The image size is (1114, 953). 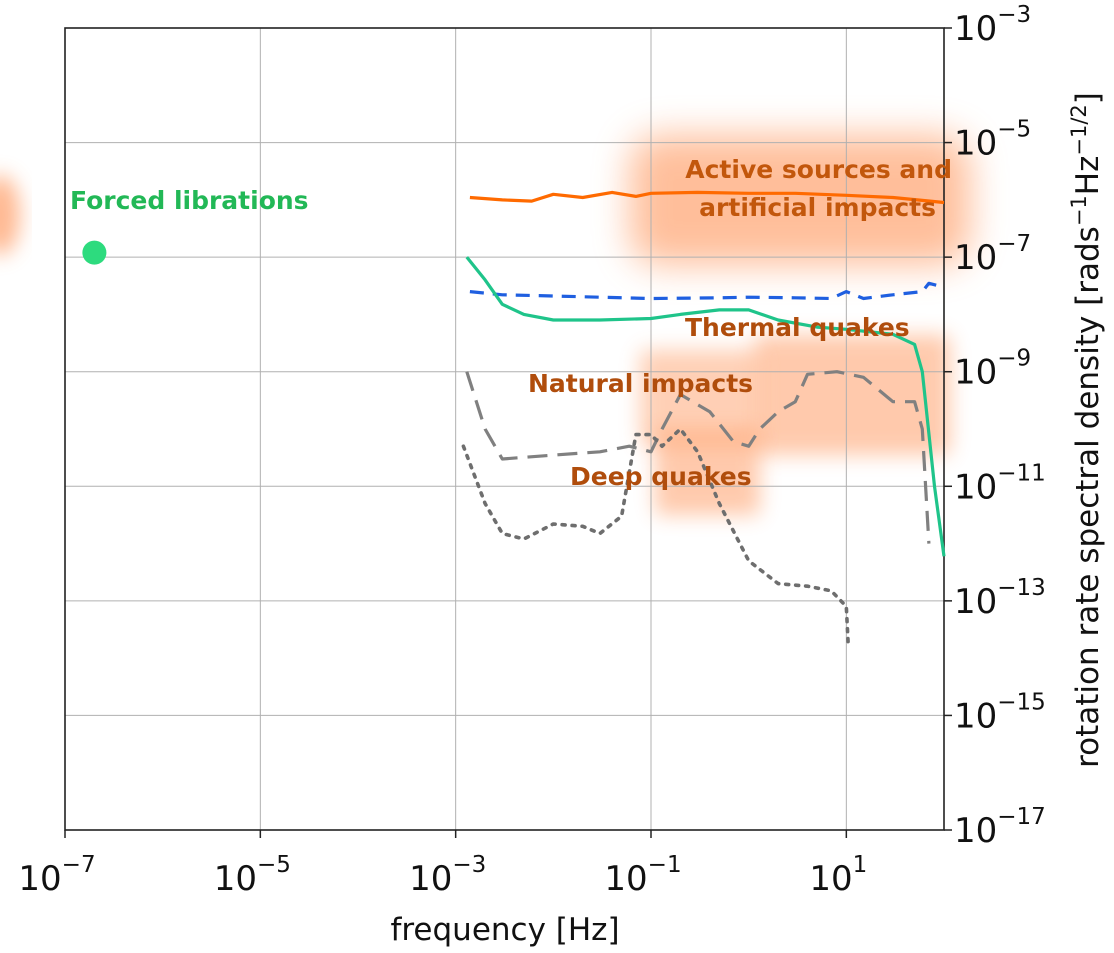 I want to click on x-tick-label: 10⁻⁵, so click(x=252, y=875).